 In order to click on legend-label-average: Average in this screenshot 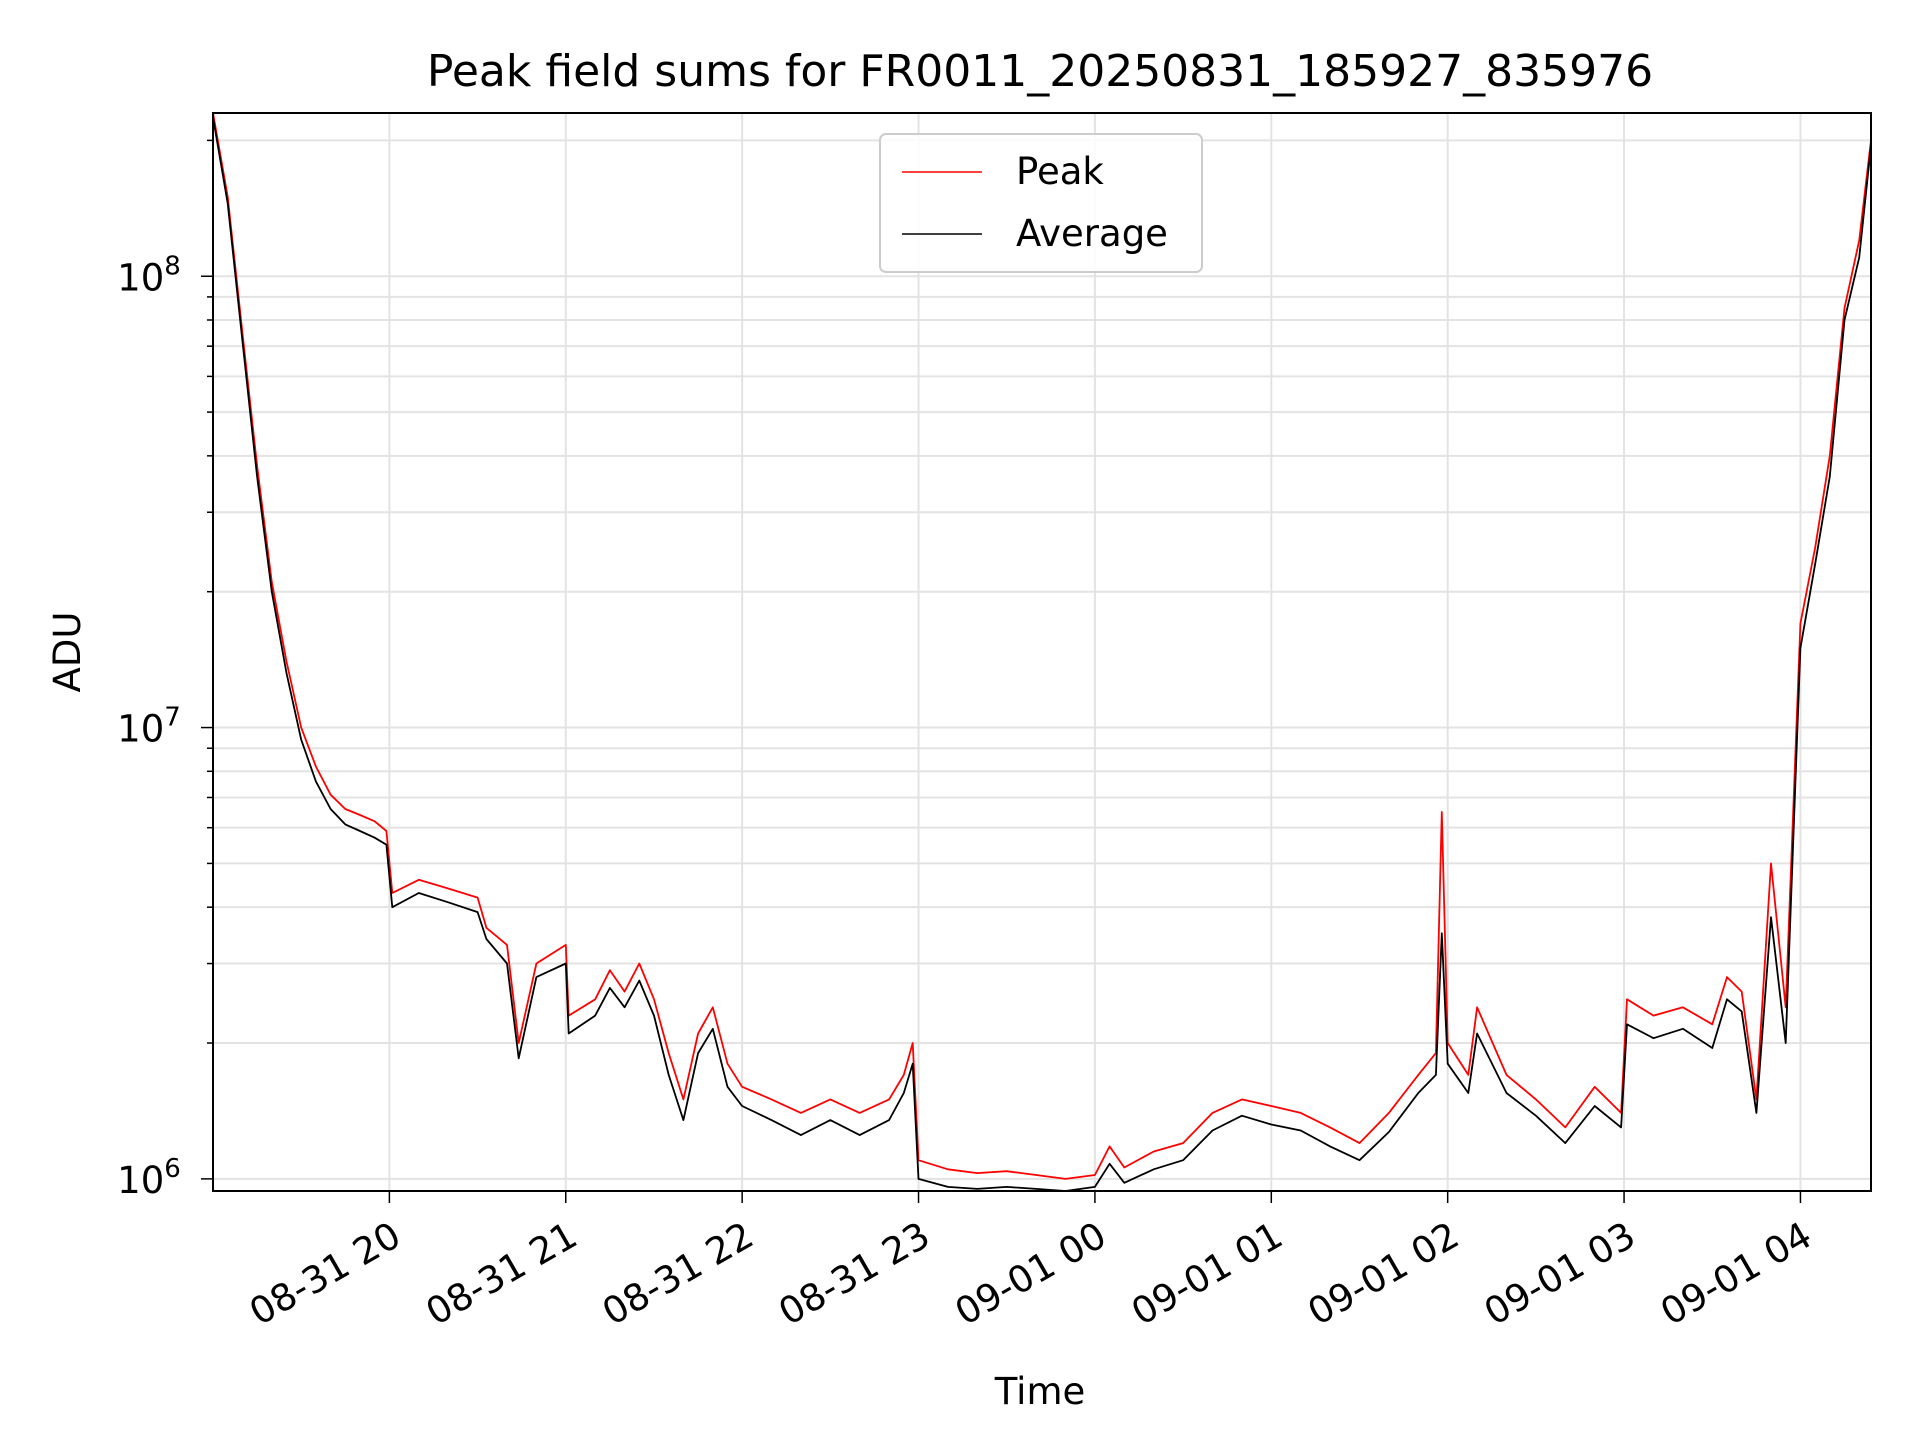, I will do `click(1092, 233)`.